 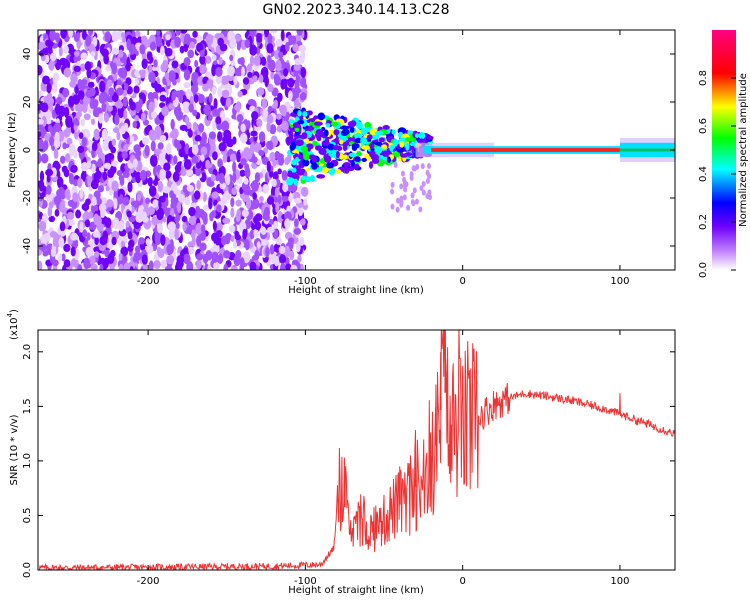 I want to click on svg-text: (x104), so click(x=13, y=324).